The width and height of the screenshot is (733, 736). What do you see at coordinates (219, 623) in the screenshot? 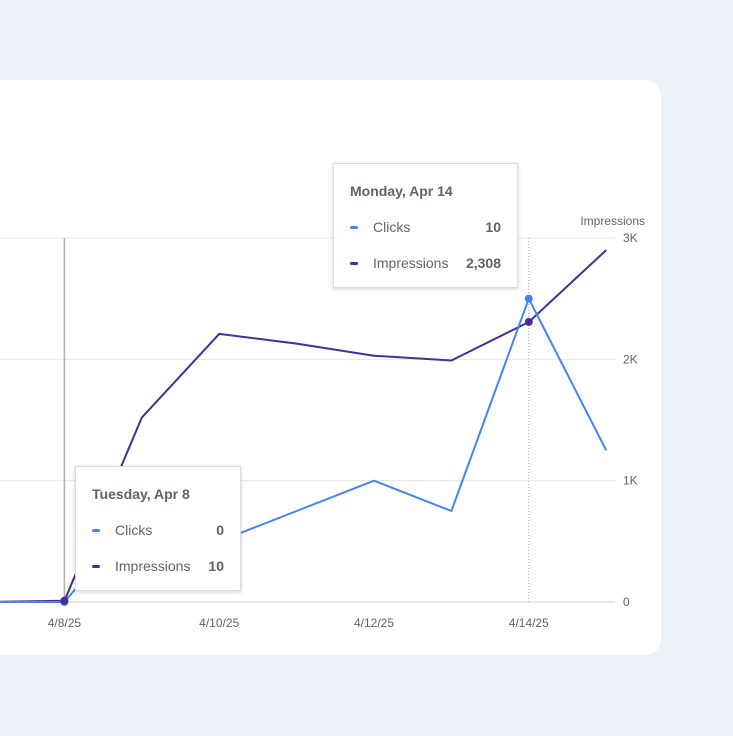
I see `x-tick-label: 4/10/25` at bounding box center [219, 623].